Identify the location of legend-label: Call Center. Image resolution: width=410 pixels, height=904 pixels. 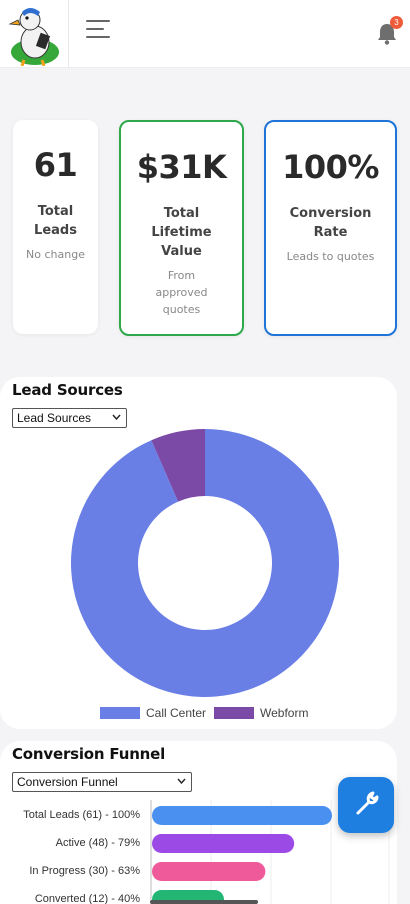
(176, 713).